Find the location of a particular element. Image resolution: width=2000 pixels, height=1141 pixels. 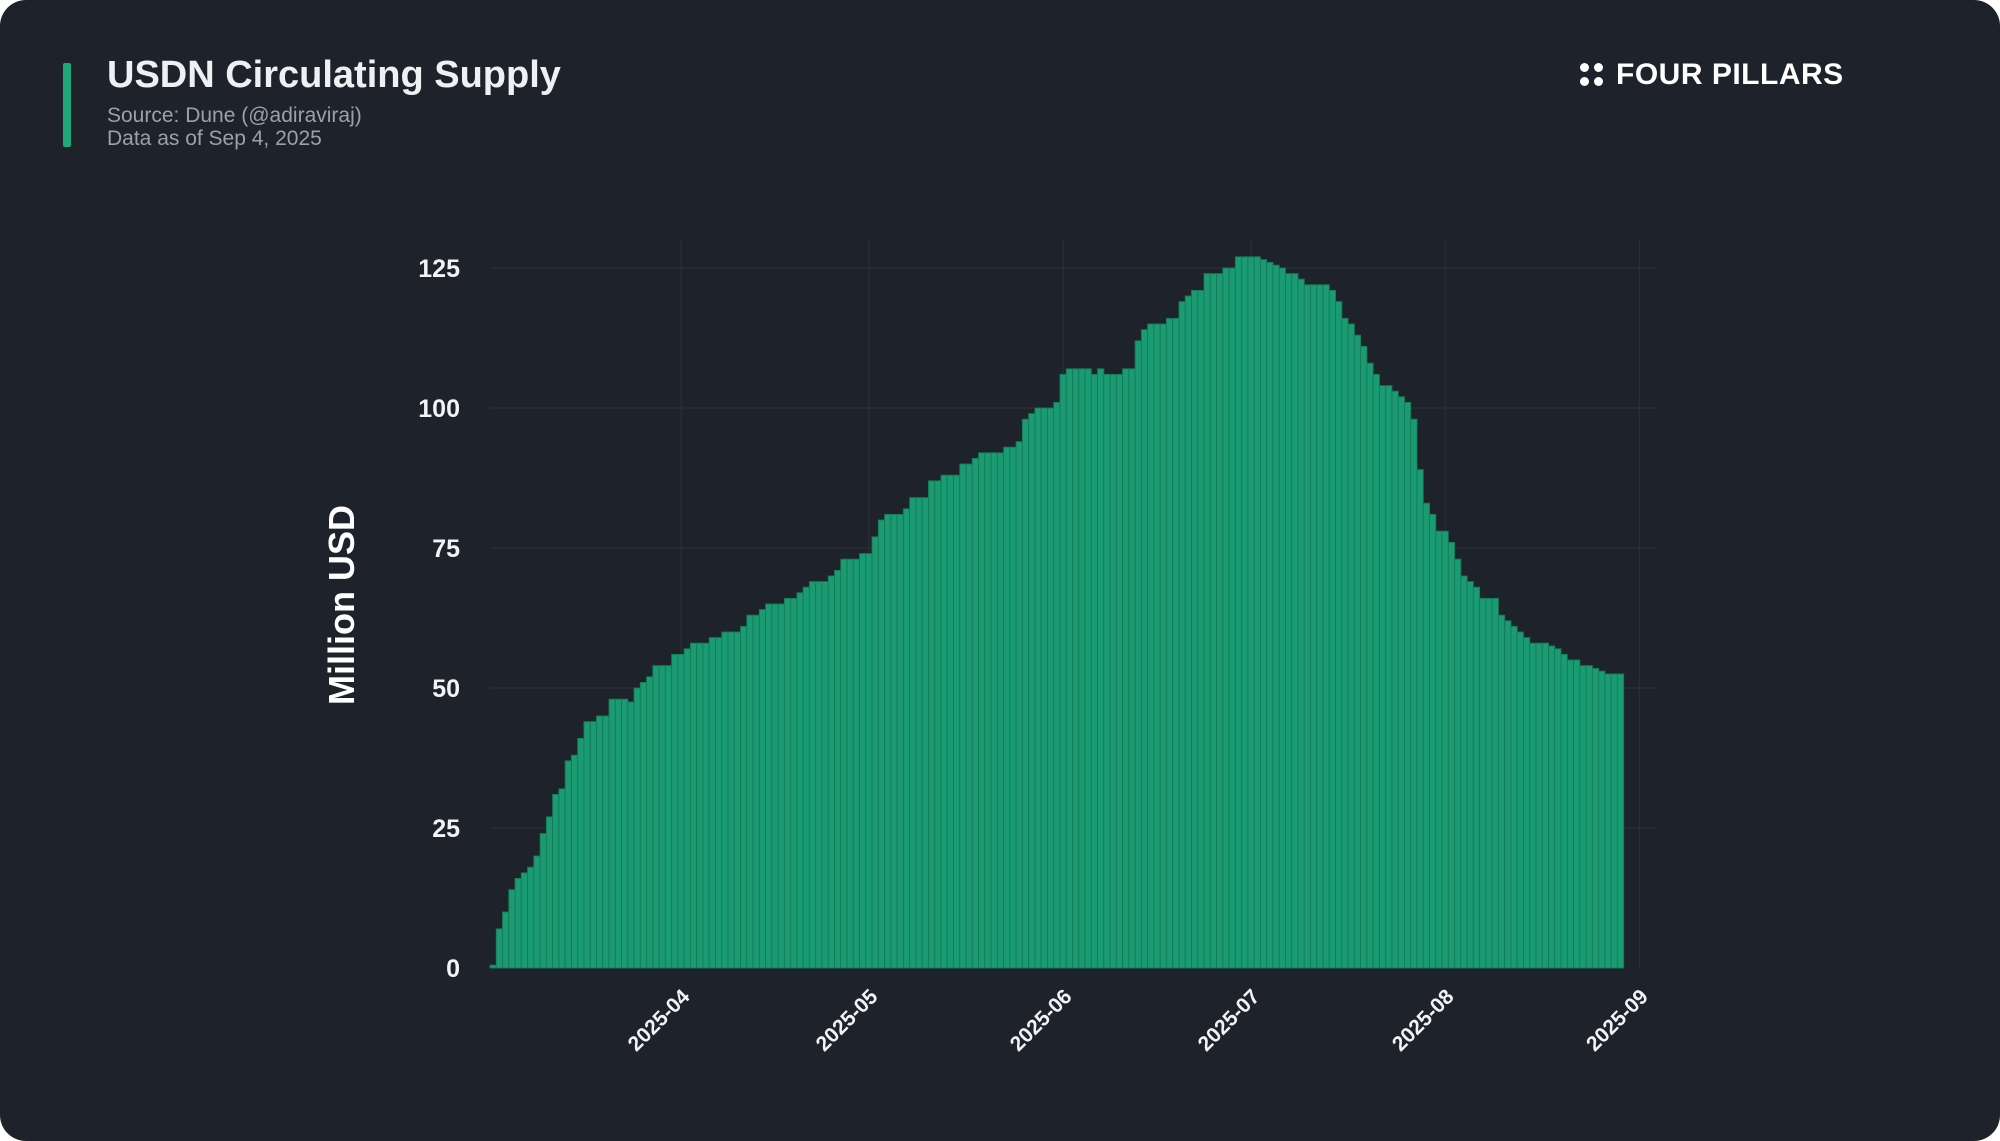

y-axis-ticks: 0 25 50 75 100 125 is located at coordinates (439, 619).